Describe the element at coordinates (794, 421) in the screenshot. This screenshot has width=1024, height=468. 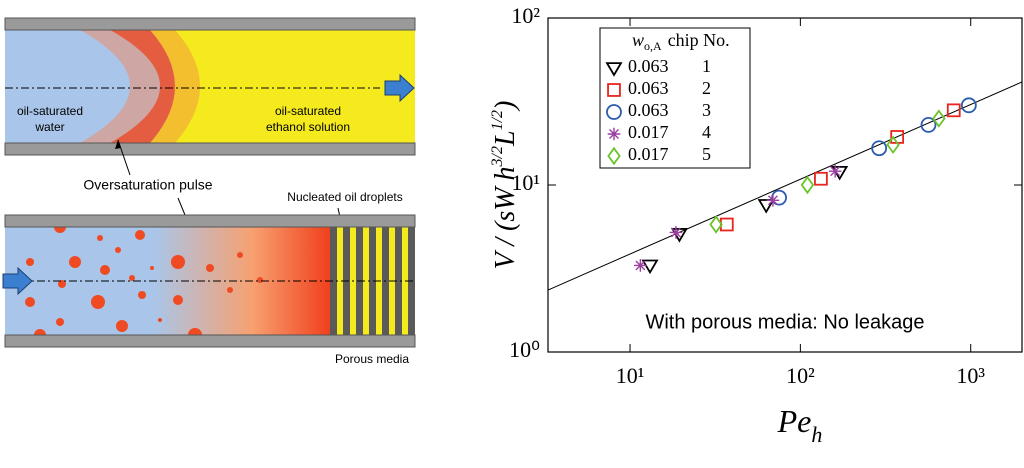
I see `x-axis-label-main: Pe` at that location.